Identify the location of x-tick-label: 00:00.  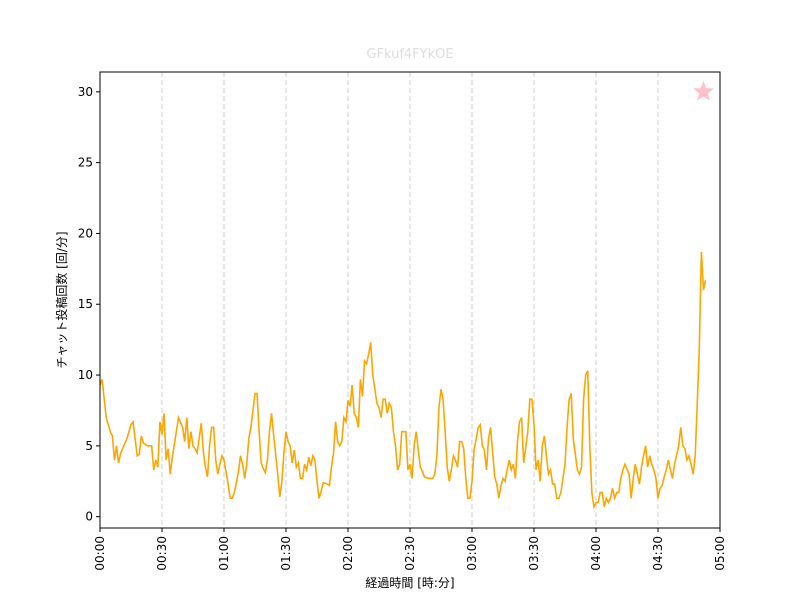
(100, 553).